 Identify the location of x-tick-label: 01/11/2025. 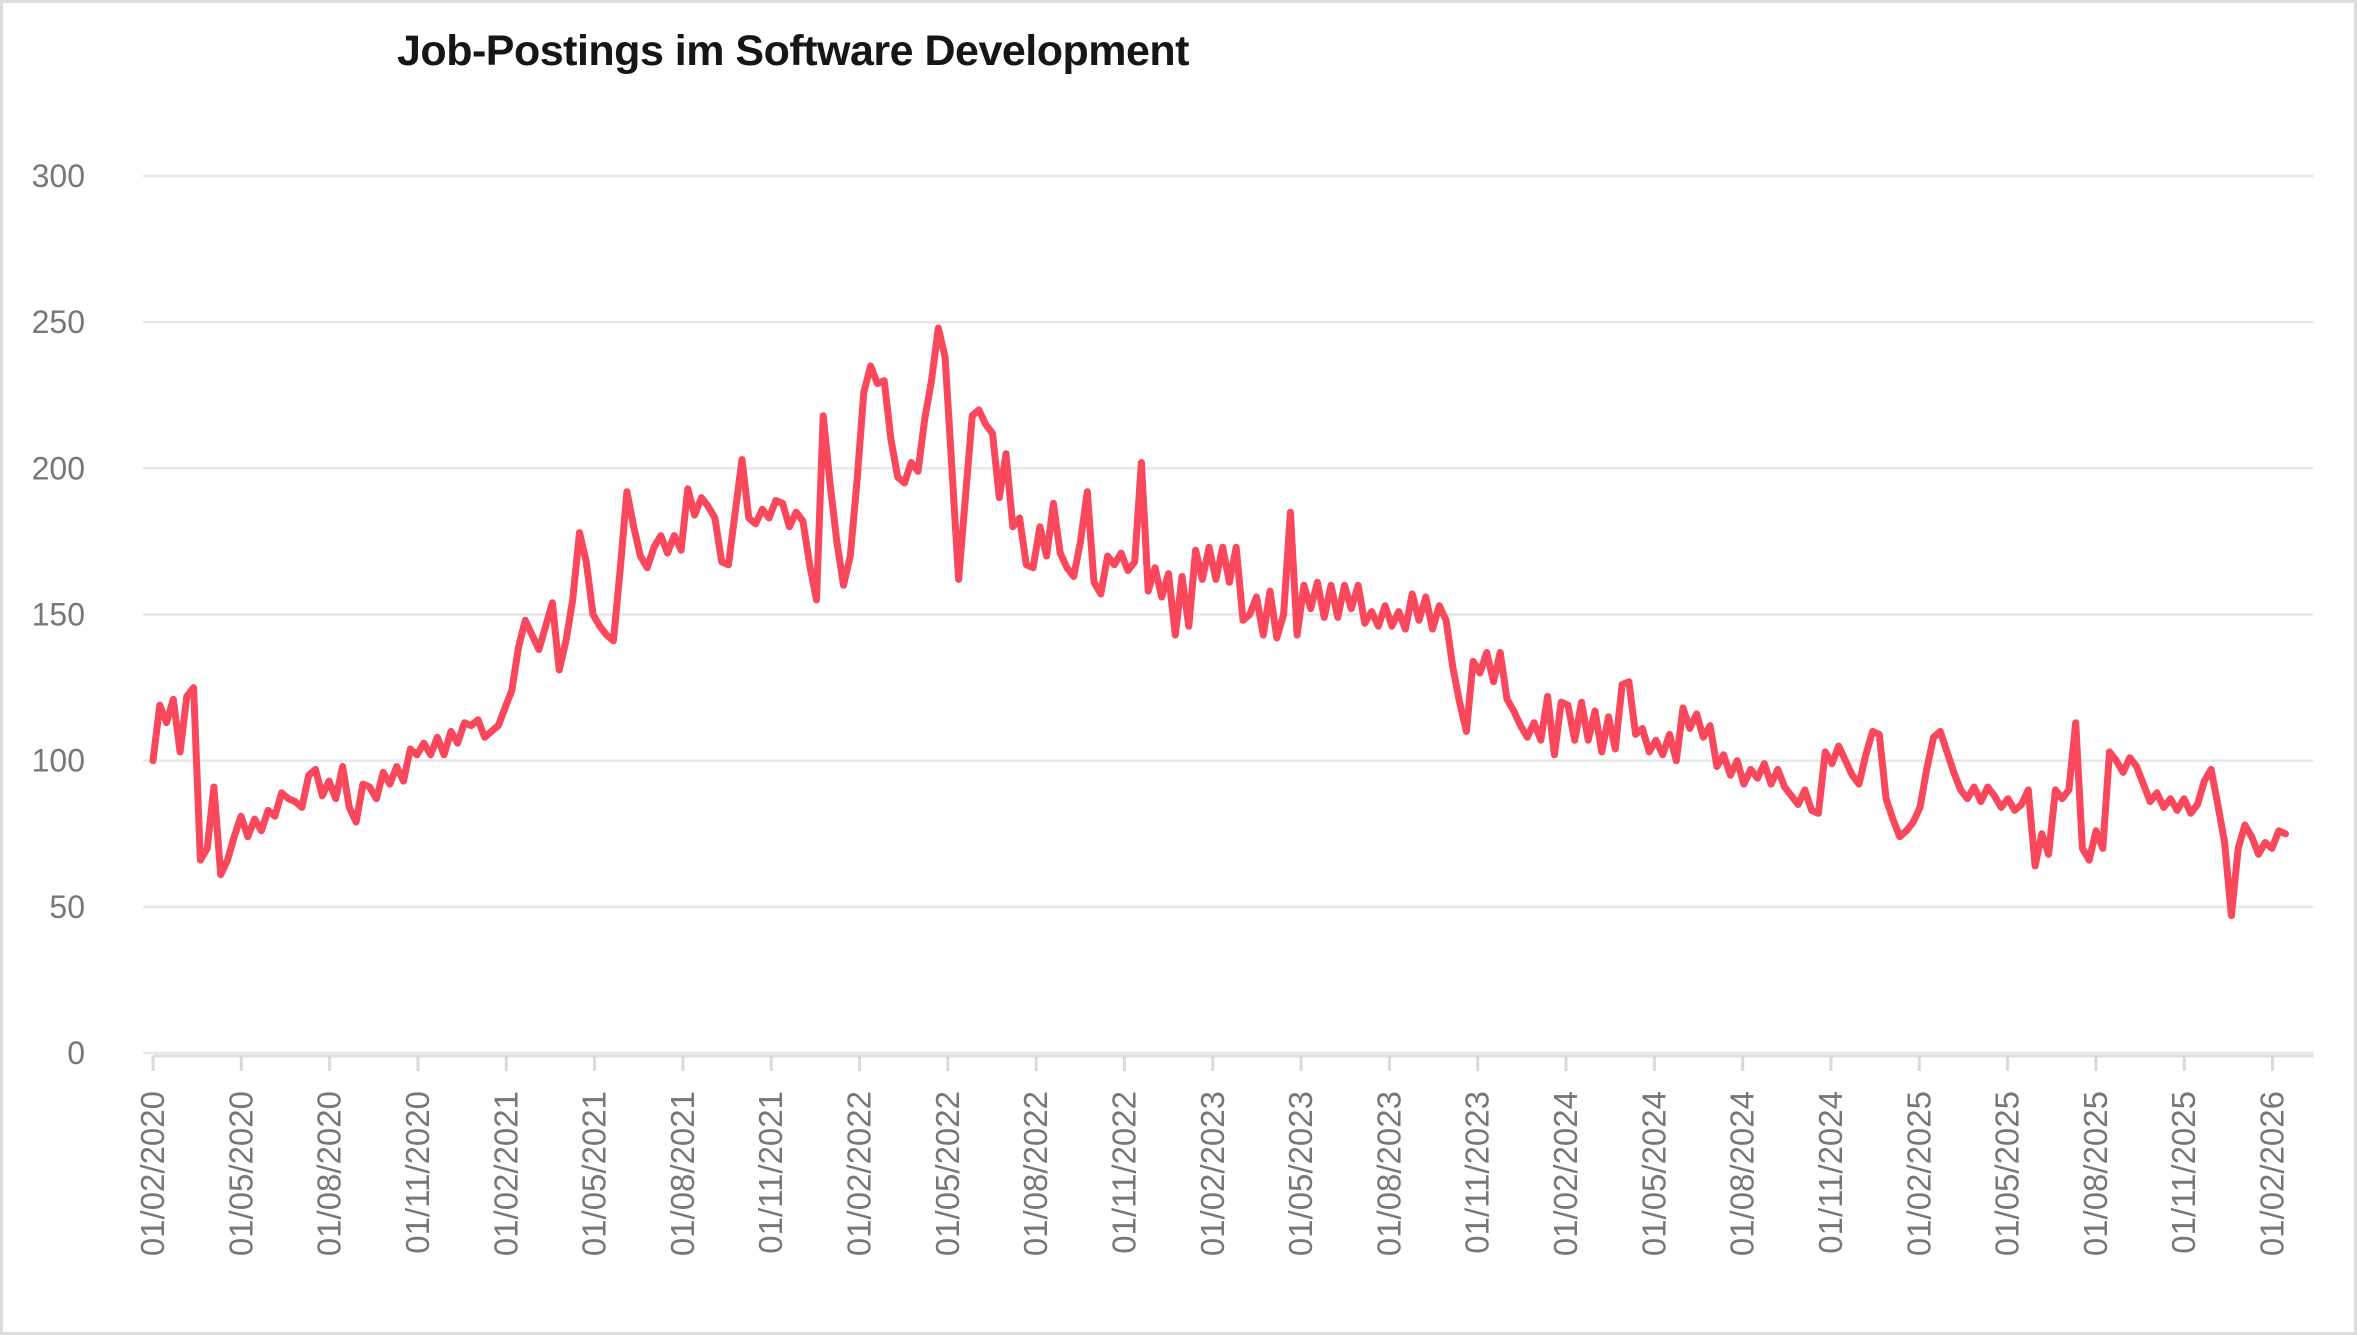
(2183, 1172).